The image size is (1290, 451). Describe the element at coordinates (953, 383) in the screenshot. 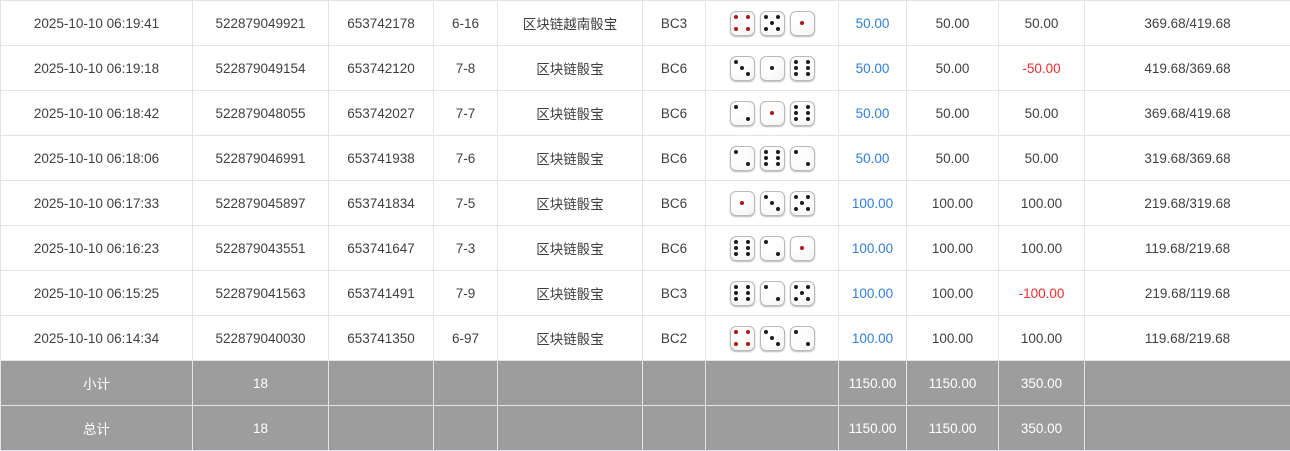

I see `summary-valid-amount: 1150.00` at that location.